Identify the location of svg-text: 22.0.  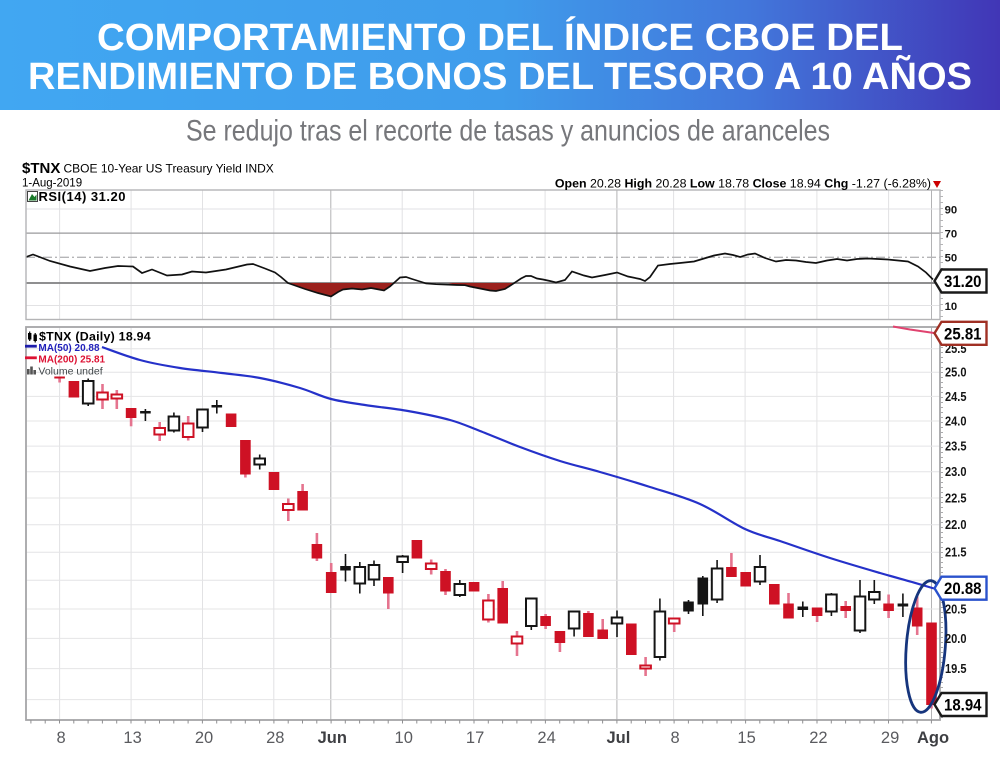
(956, 524).